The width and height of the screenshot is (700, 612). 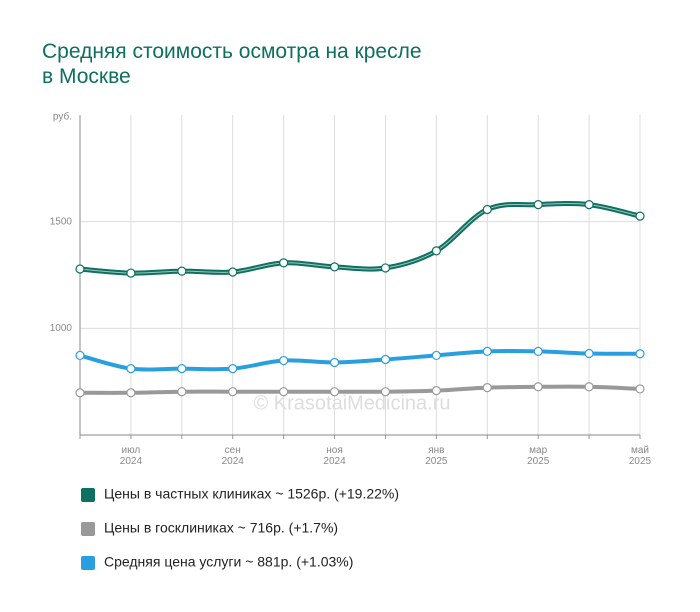 What do you see at coordinates (131, 456) in the screenshot?
I see `x-tick-label: июл 2024` at bounding box center [131, 456].